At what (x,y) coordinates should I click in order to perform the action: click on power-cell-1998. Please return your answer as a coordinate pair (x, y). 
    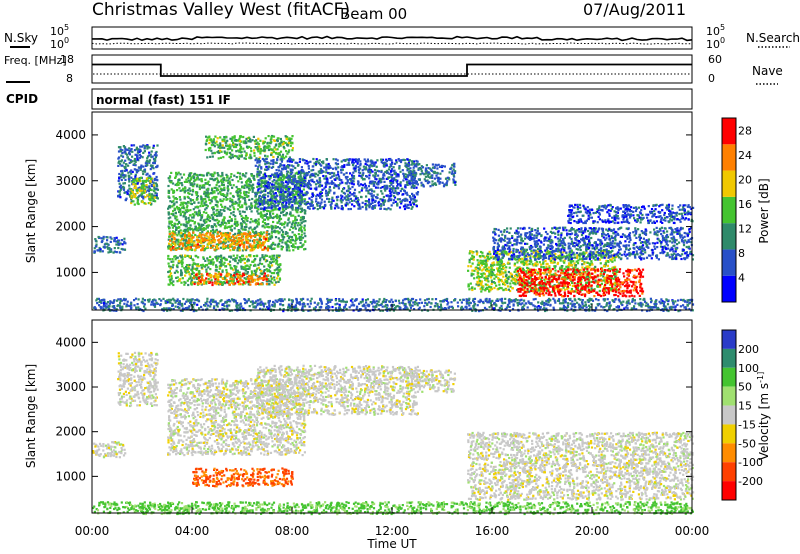
    Looking at the image, I should click on (187, 207).